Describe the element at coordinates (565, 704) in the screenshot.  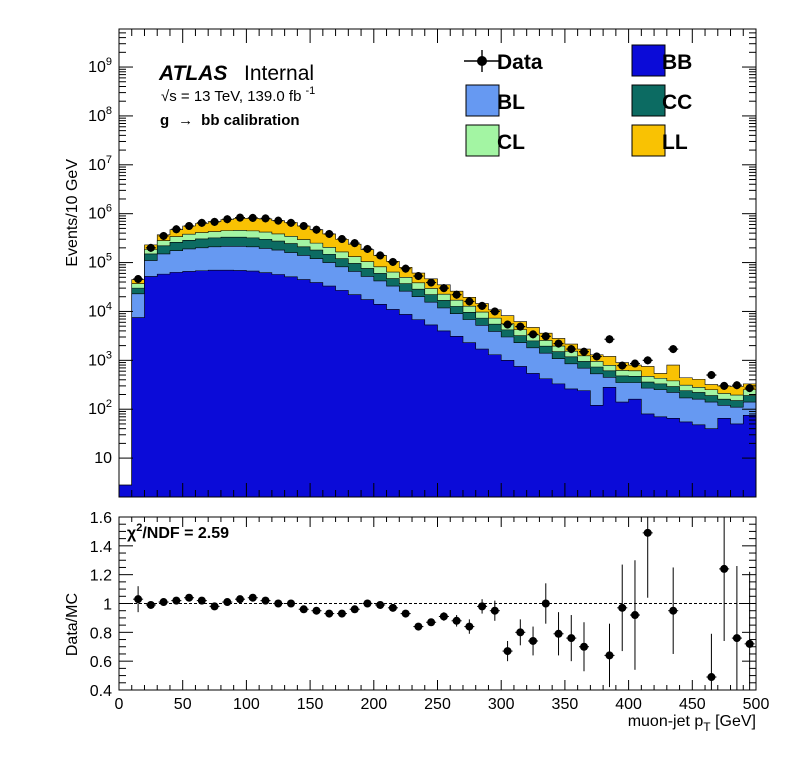
I see `x-tick-label: 350` at that location.